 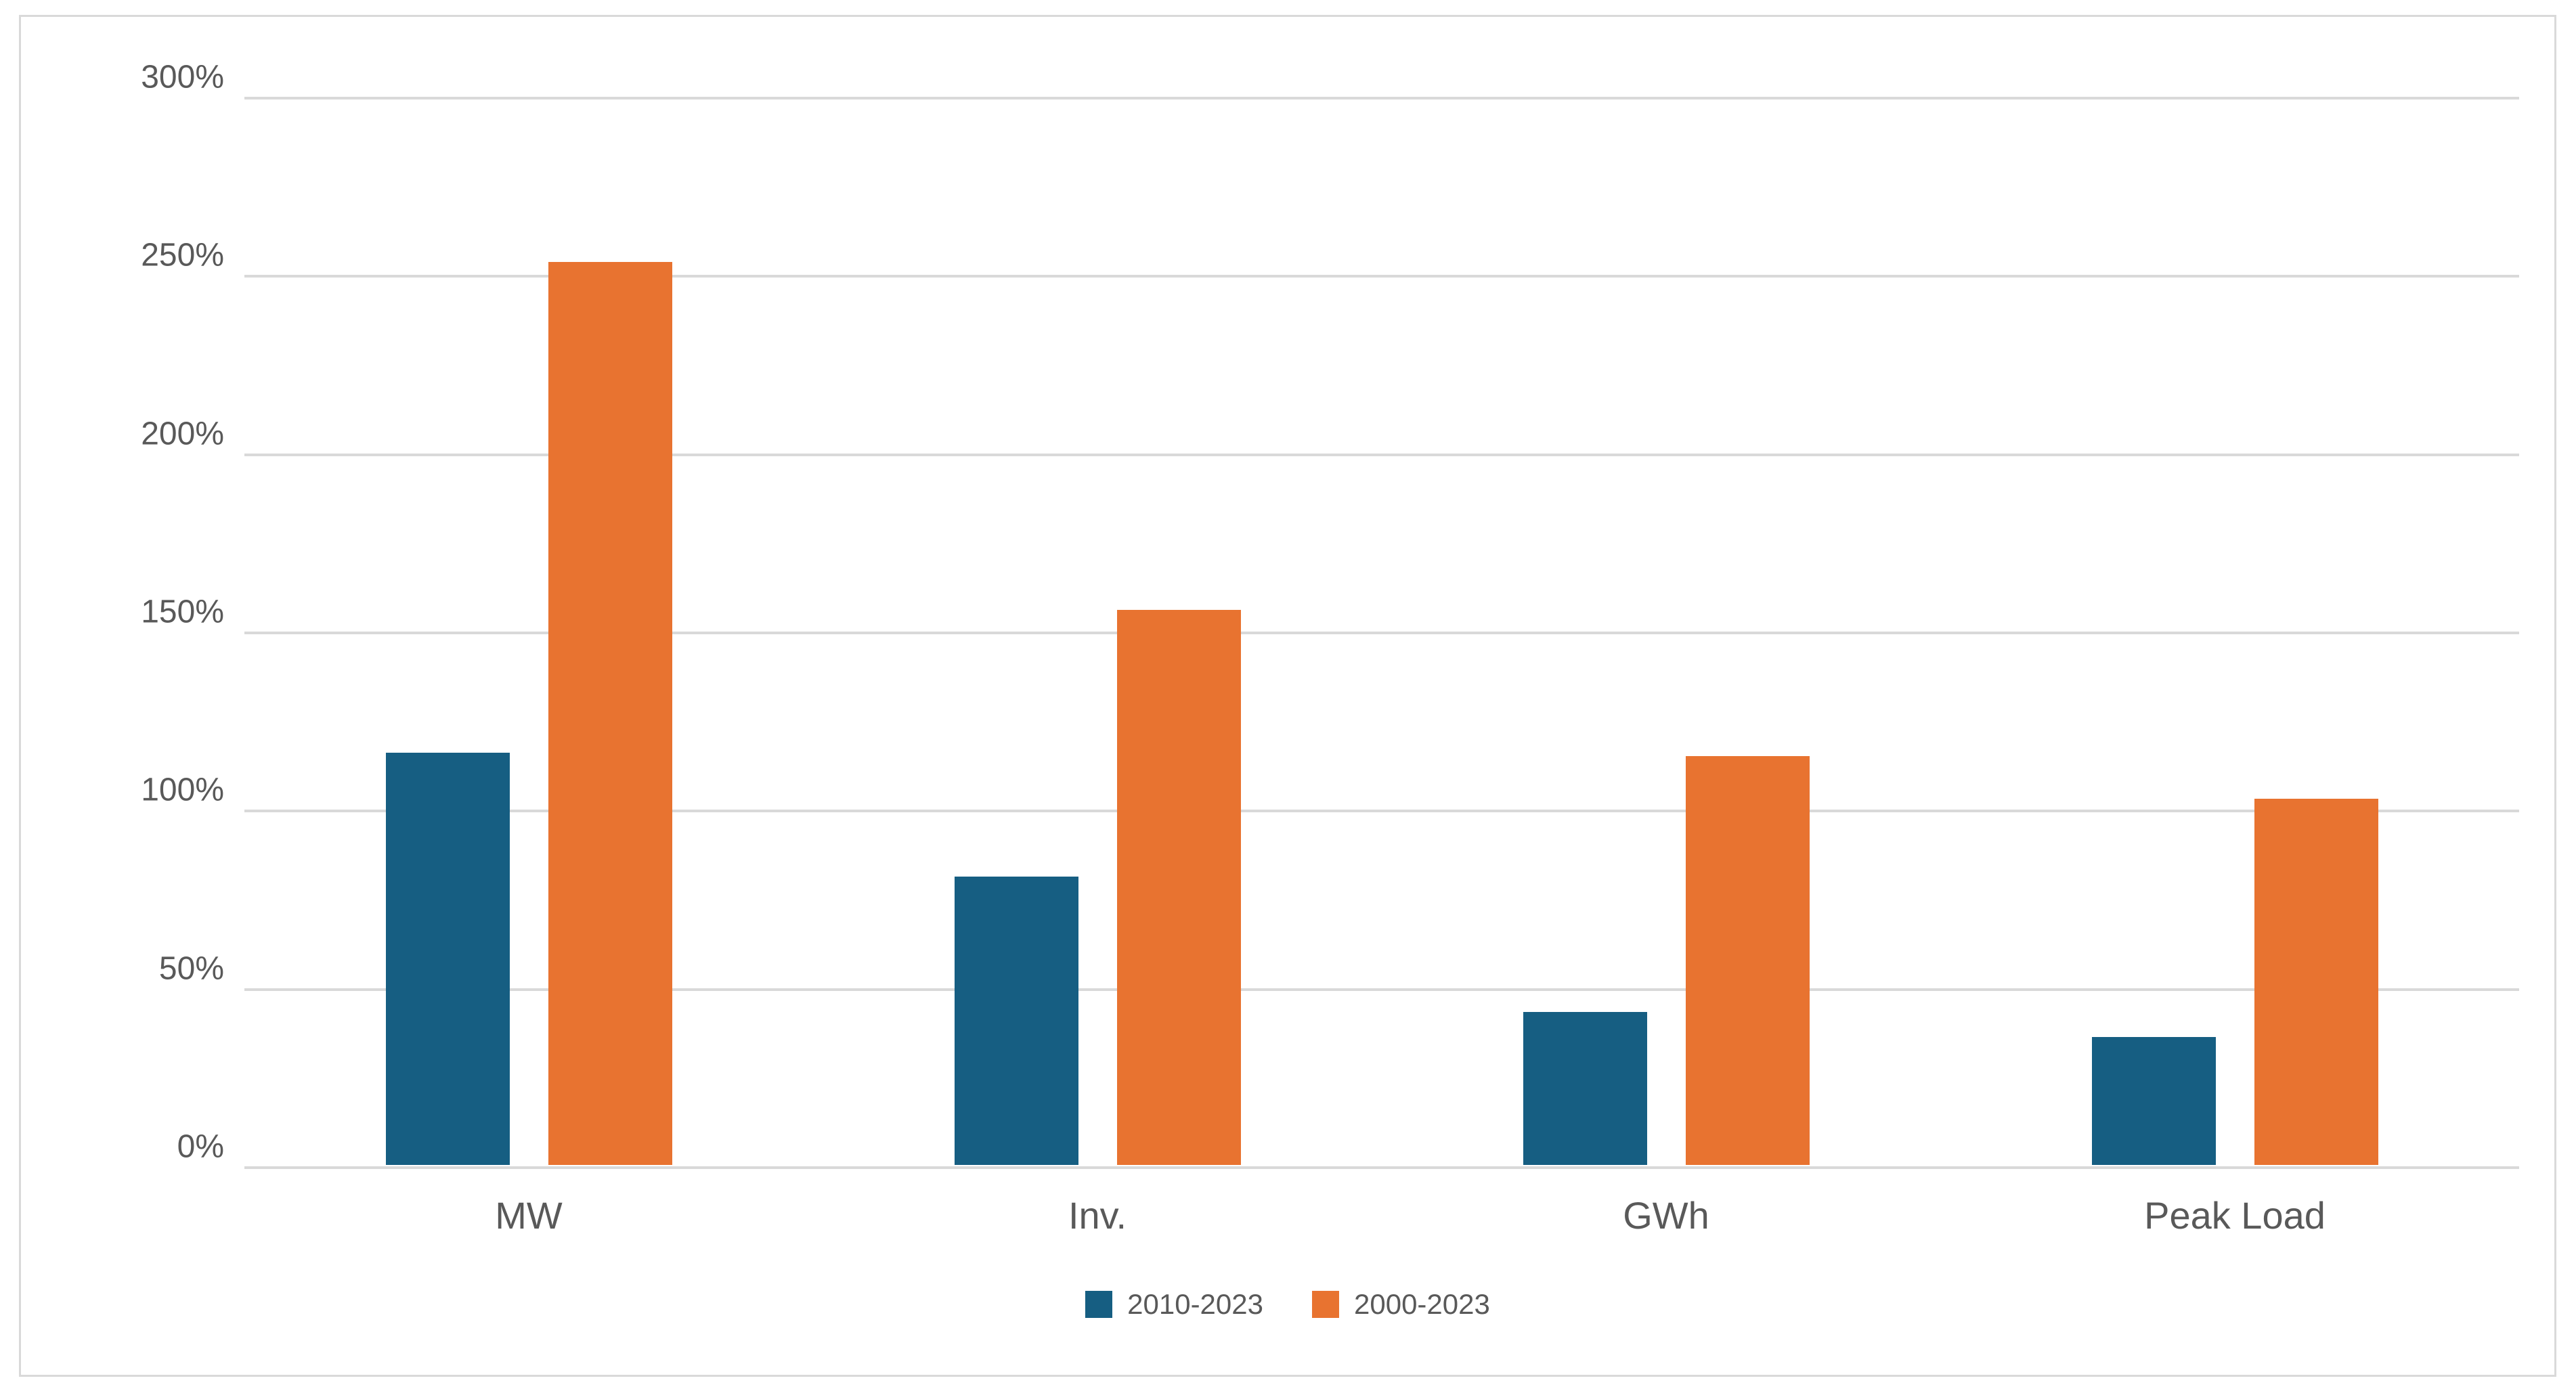 I want to click on bar-2010-2023-inv-, so click(x=1016, y=1021).